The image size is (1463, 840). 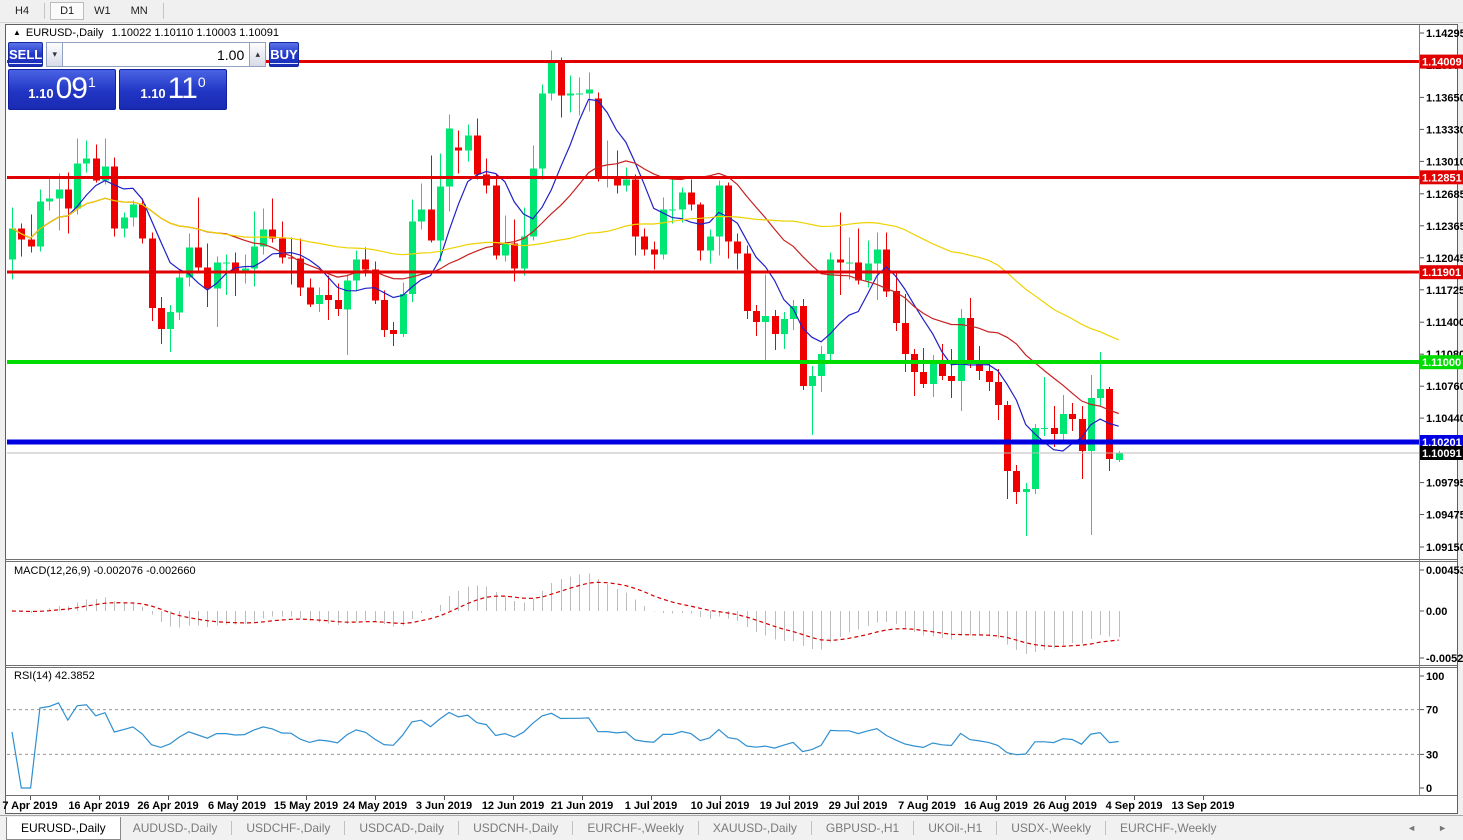 I want to click on tab-xauusd-daily: XAUUSD-,Daily, so click(x=754, y=828).